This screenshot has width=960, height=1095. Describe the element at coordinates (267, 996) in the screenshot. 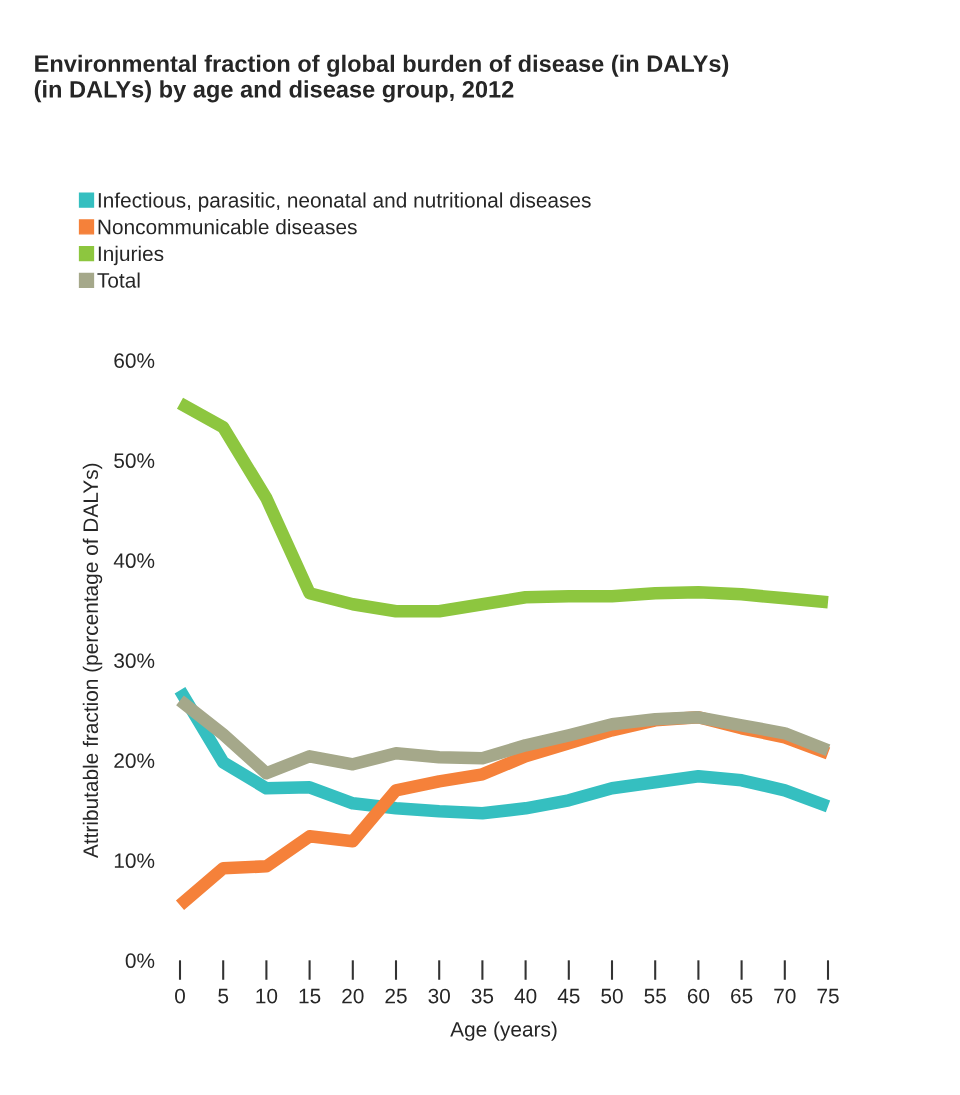

I see `x-tick-label: 10` at that location.